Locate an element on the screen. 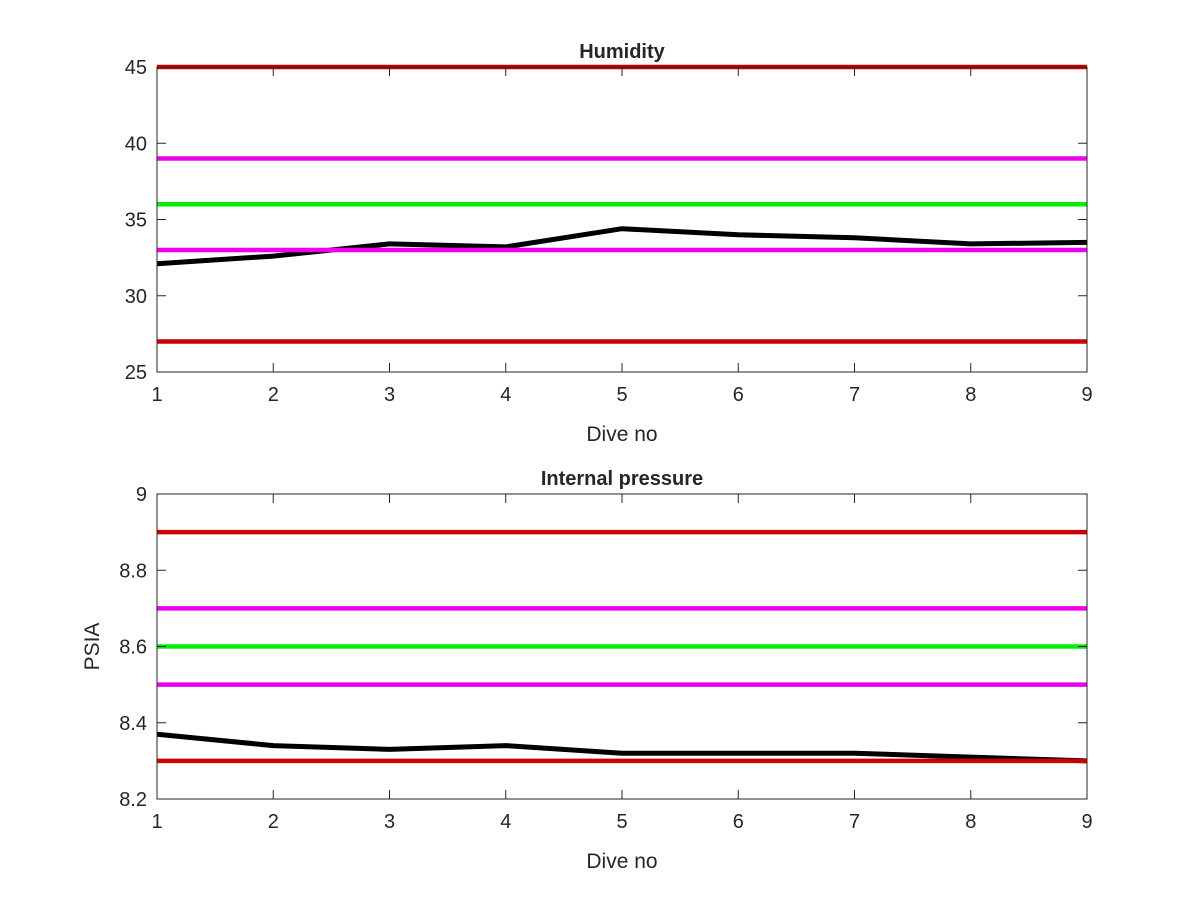 Image resolution: width=1200 pixels, height=900 pixels. y-axis-label: PSIA is located at coordinates (92, 647).